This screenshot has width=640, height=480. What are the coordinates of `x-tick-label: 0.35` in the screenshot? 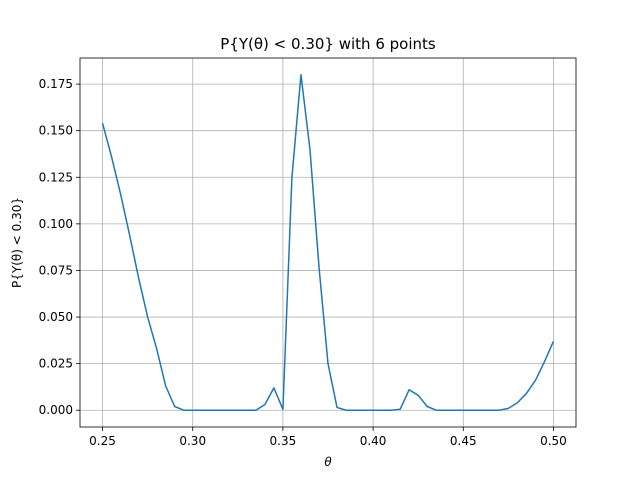 It's located at (283, 441).